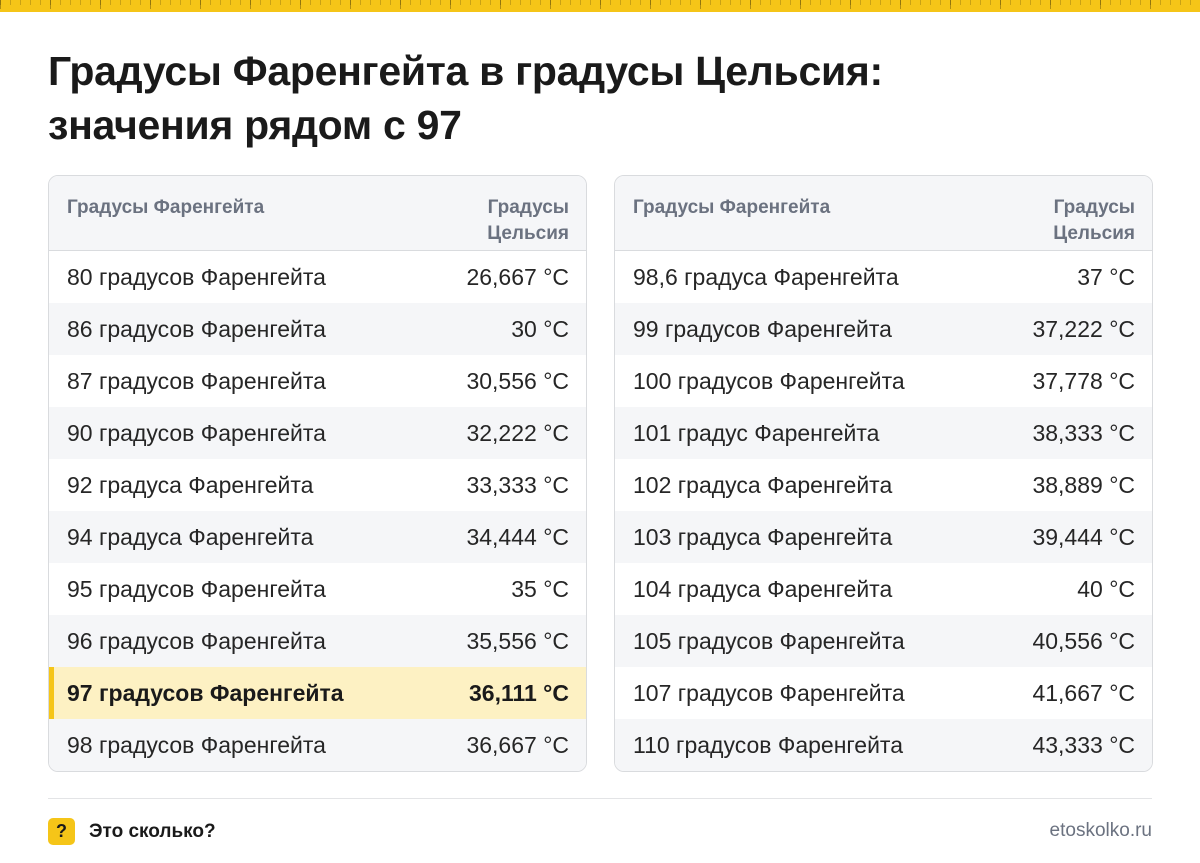  What do you see at coordinates (196, 380) in the screenshot?
I see `fahrenheit-cell: 87 градусов Фаренгейта` at bounding box center [196, 380].